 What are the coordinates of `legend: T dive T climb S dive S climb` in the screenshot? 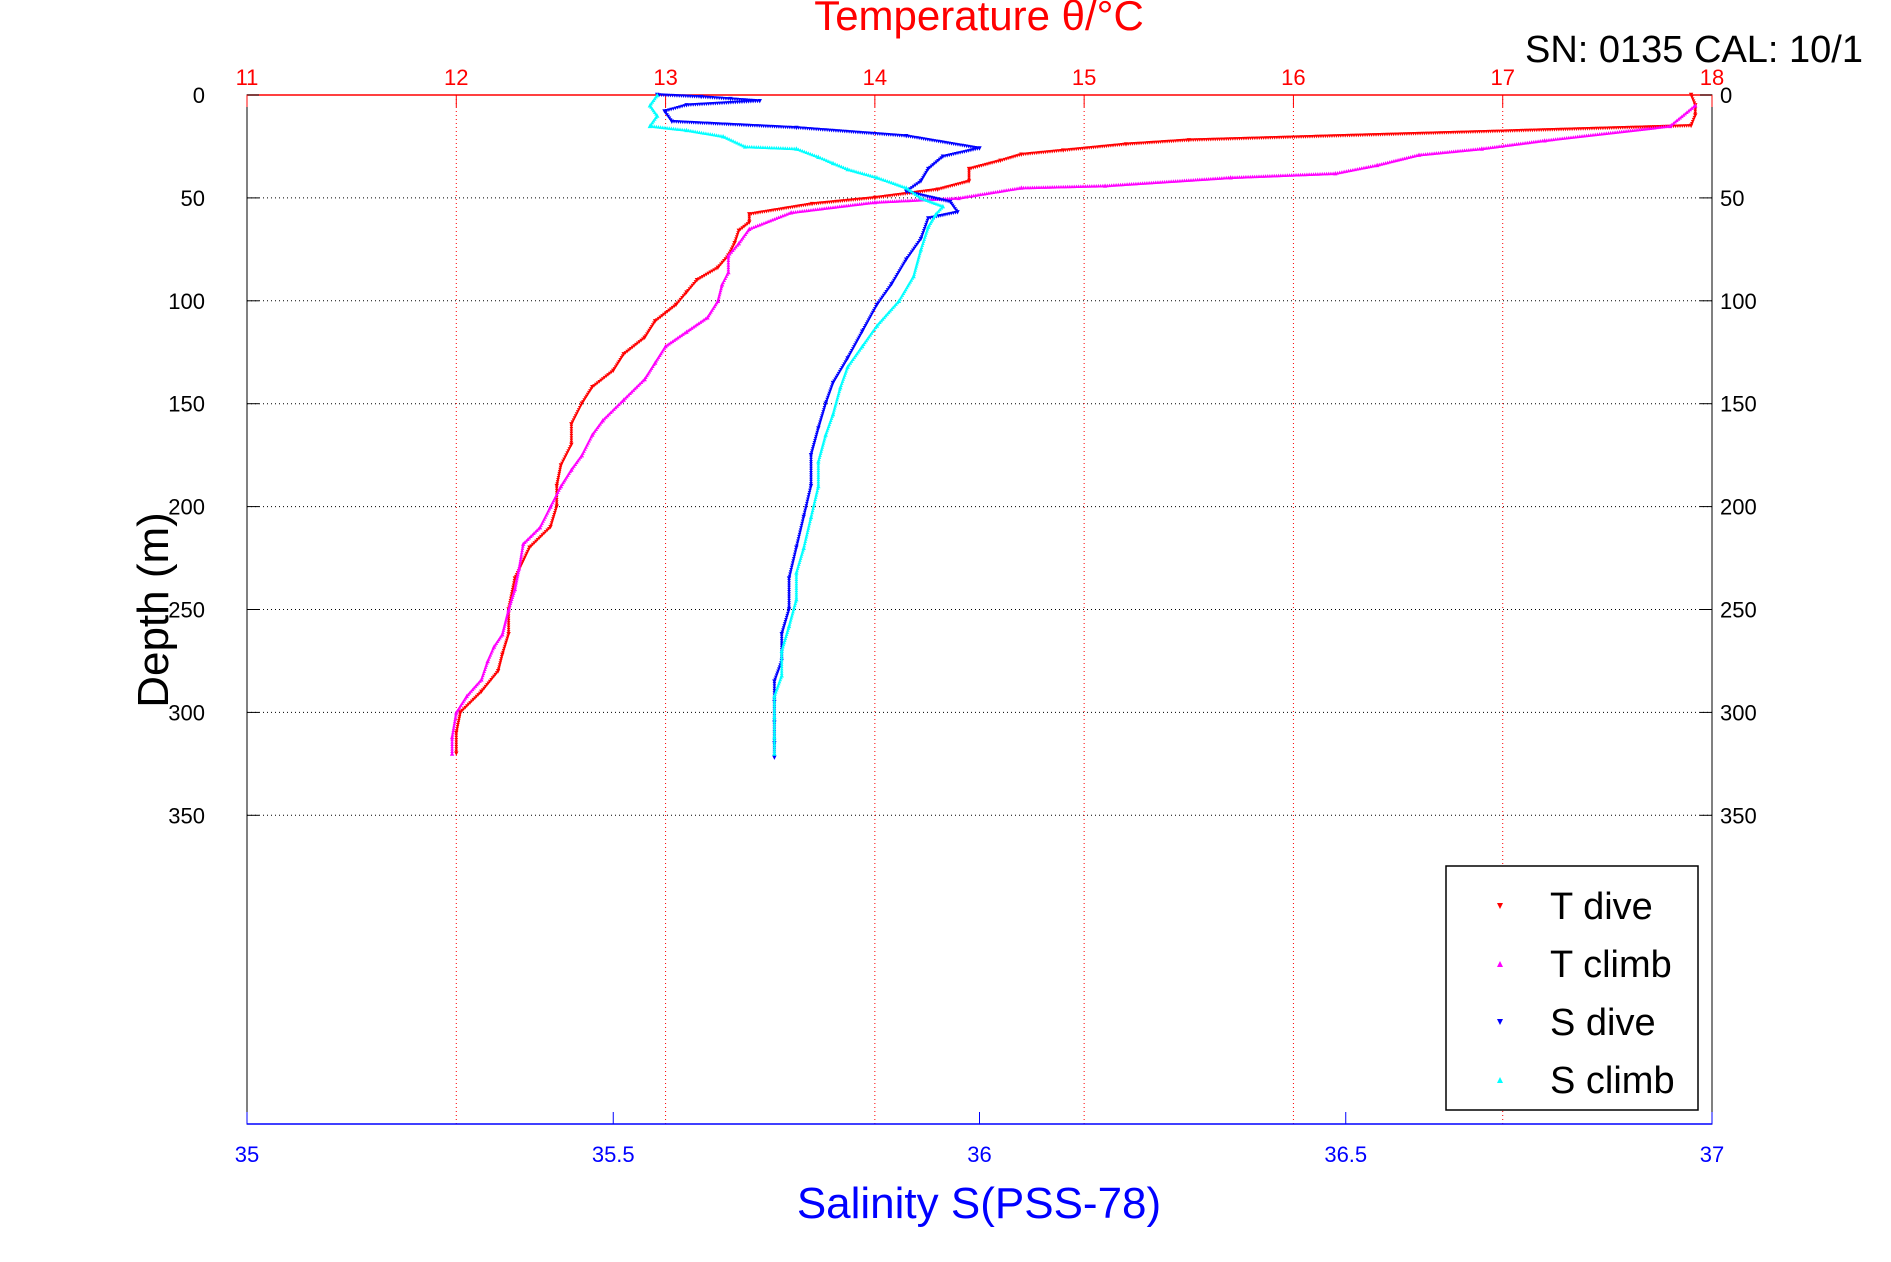 It's located at (1572, 988).